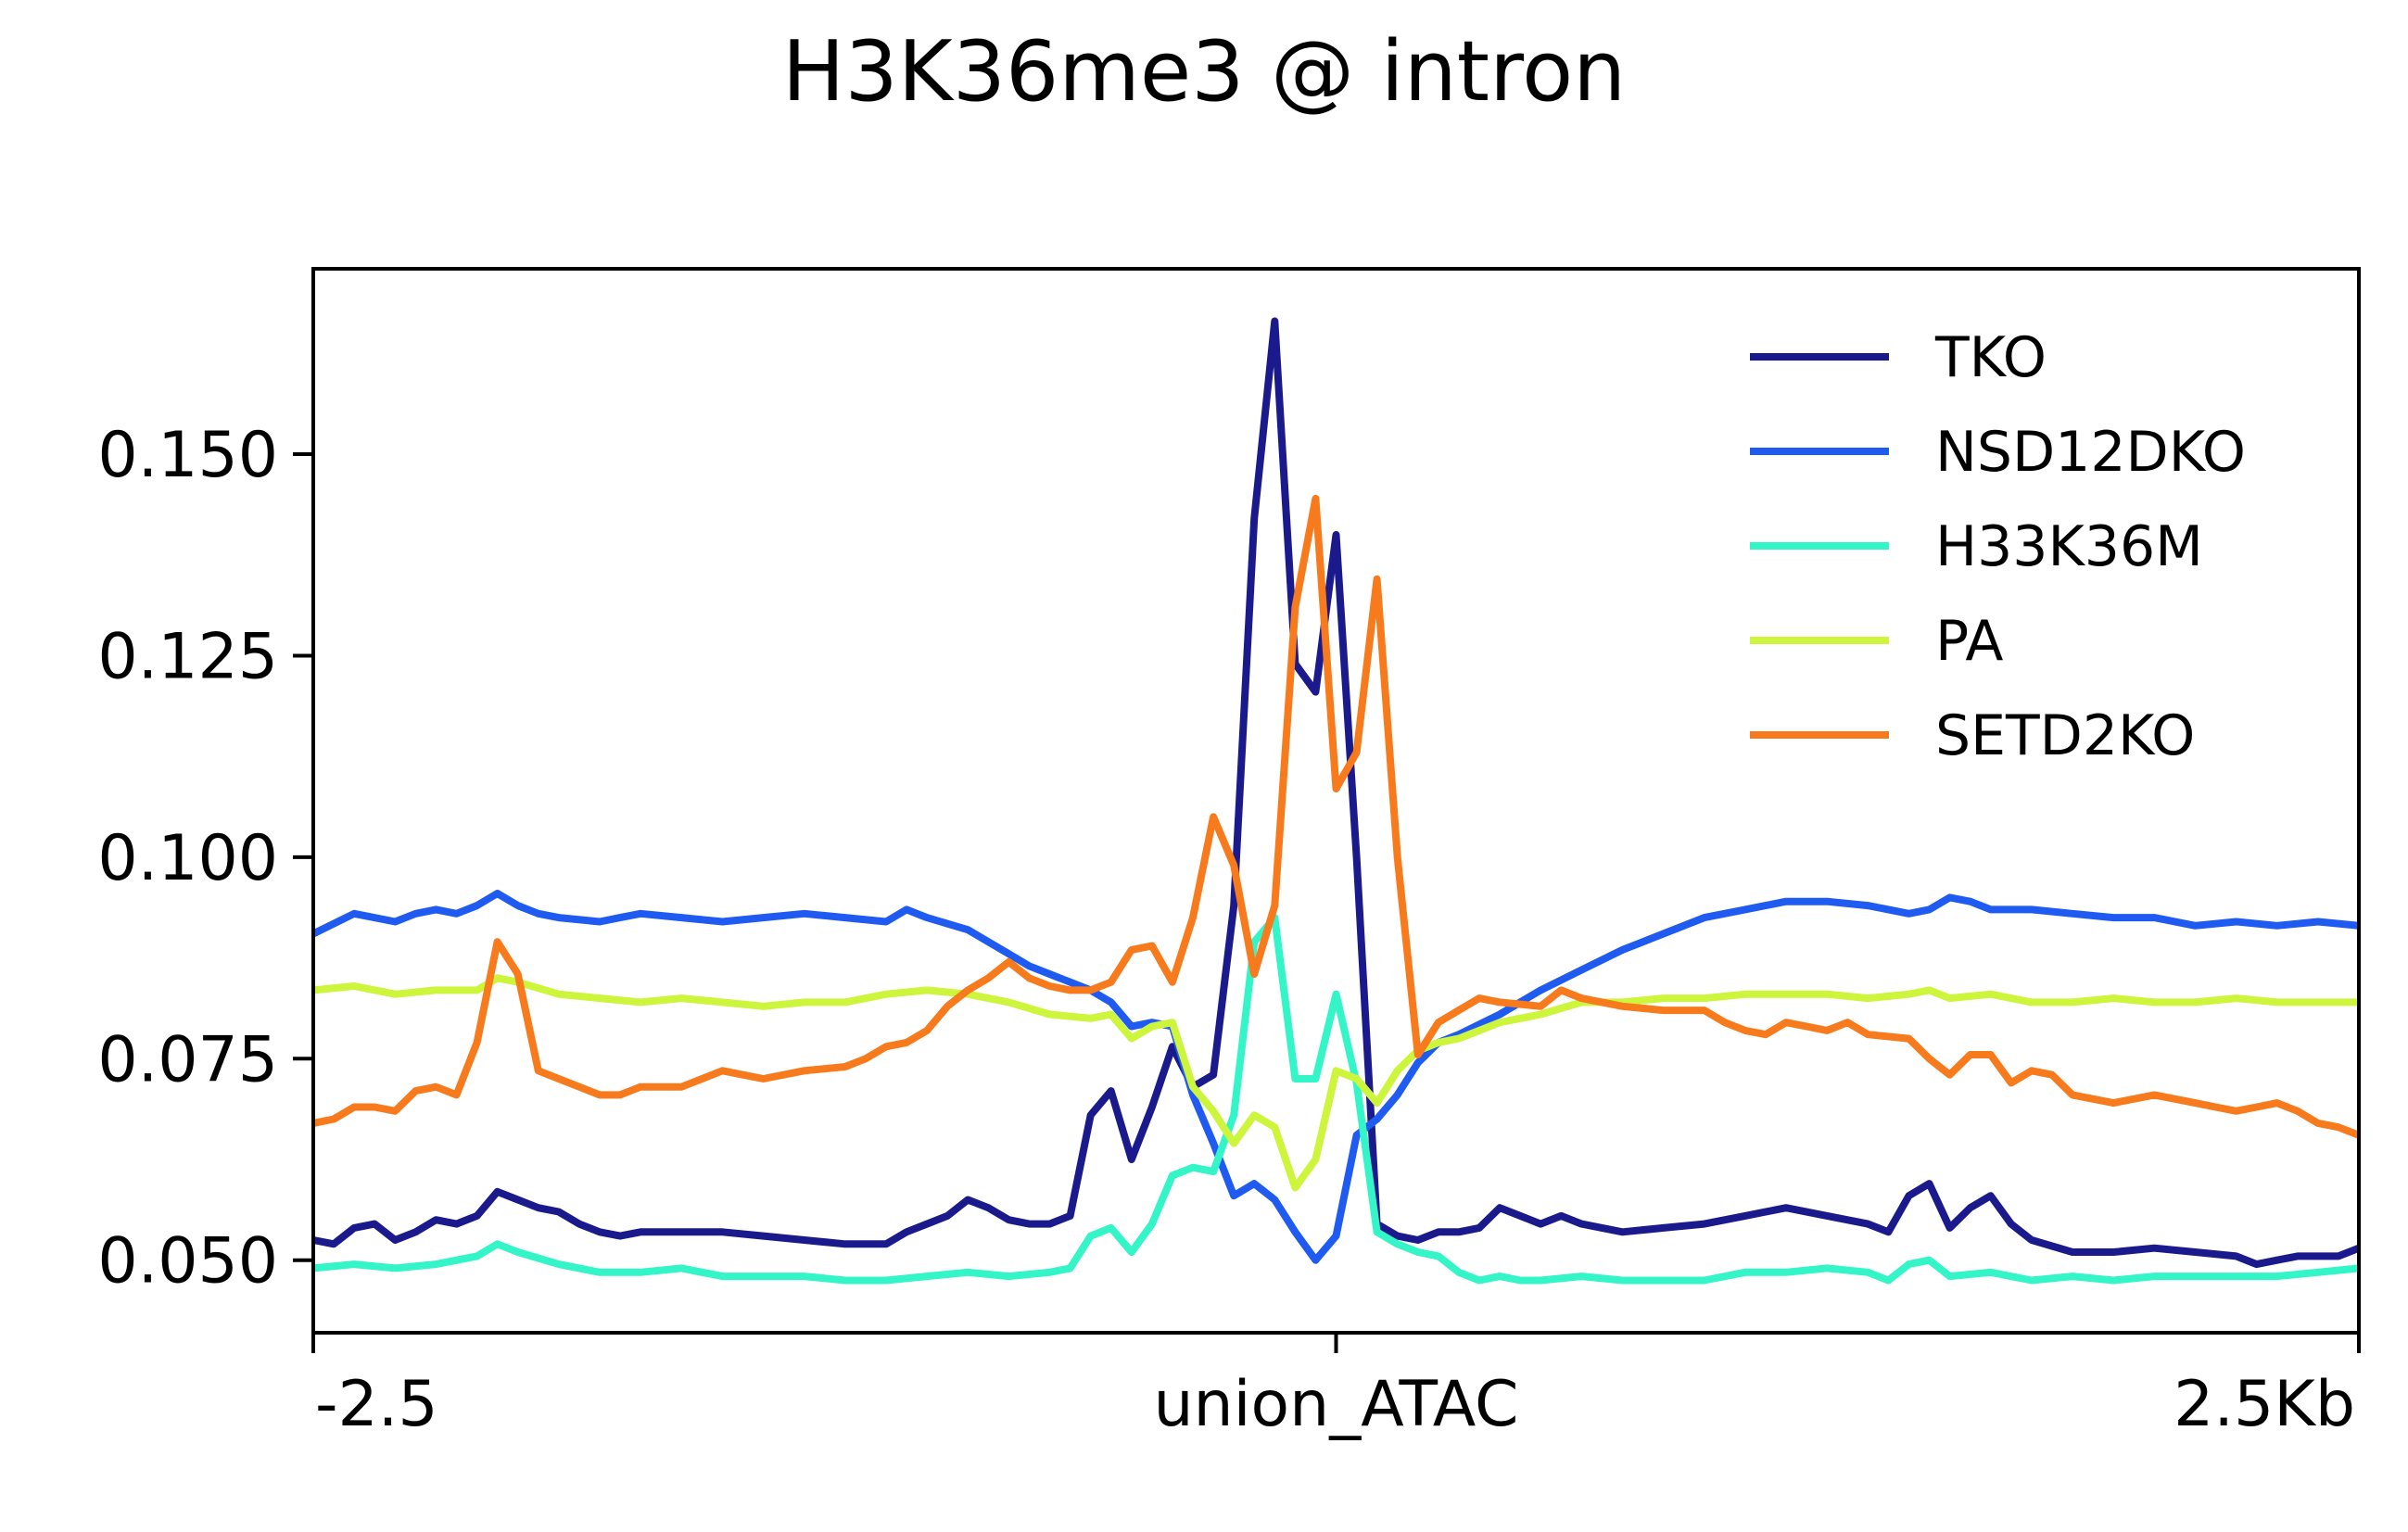  I want to click on y-tick-label: 0.100, so click(188, 859).